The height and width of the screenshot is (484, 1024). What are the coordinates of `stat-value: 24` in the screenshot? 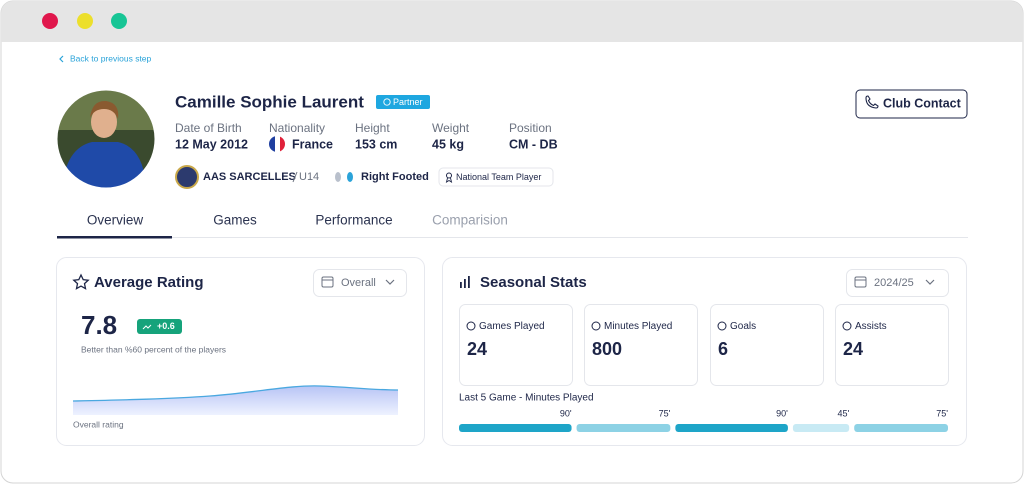 It's located at (477, 349).